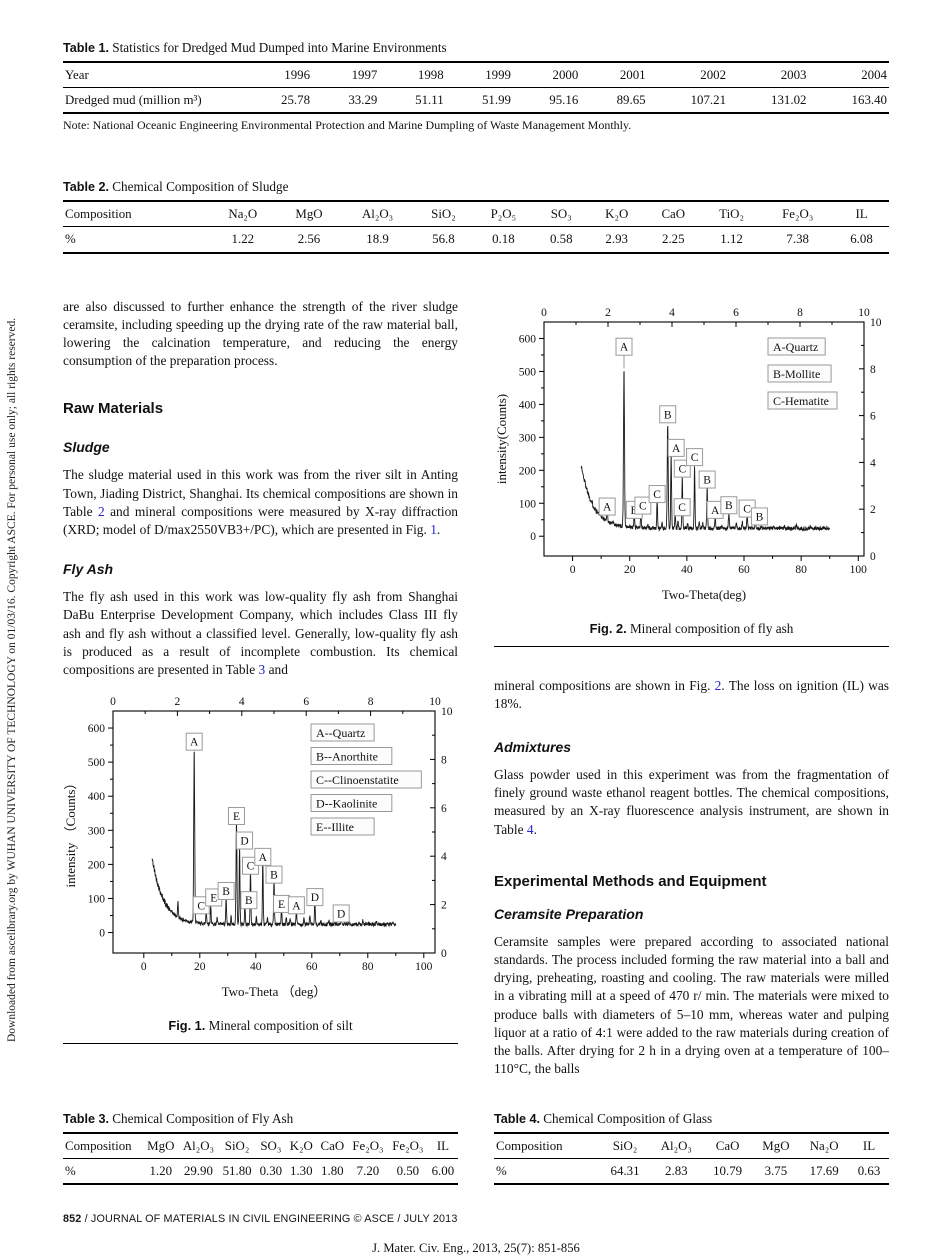 The width and height of the screenshot is (952, 1256). What do you see at coordinates (682, 508) in the screenshot?
I see `peak-label: C` at bounding box center [682, 508].